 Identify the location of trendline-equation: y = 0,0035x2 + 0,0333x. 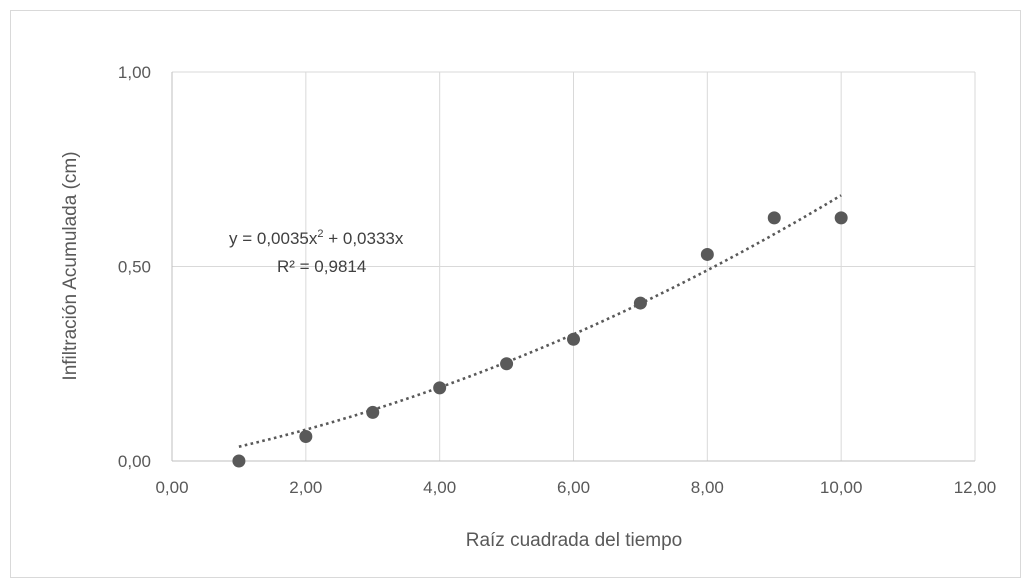
(316, 238).